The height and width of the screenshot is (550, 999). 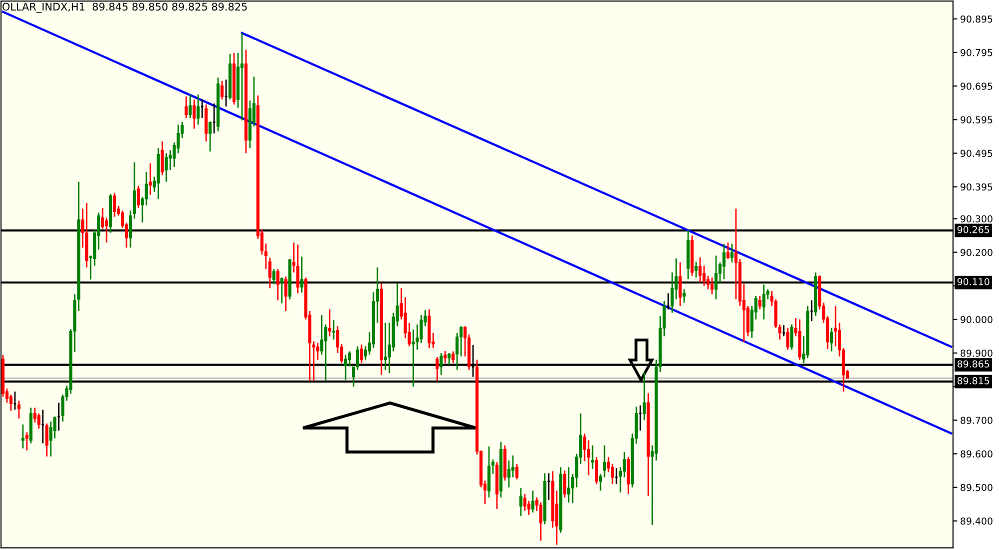 What do you see at coordinates (976, 521) in the screenshot?
I see `y-tick-label: 89.400` at bounding box center [976, 521].